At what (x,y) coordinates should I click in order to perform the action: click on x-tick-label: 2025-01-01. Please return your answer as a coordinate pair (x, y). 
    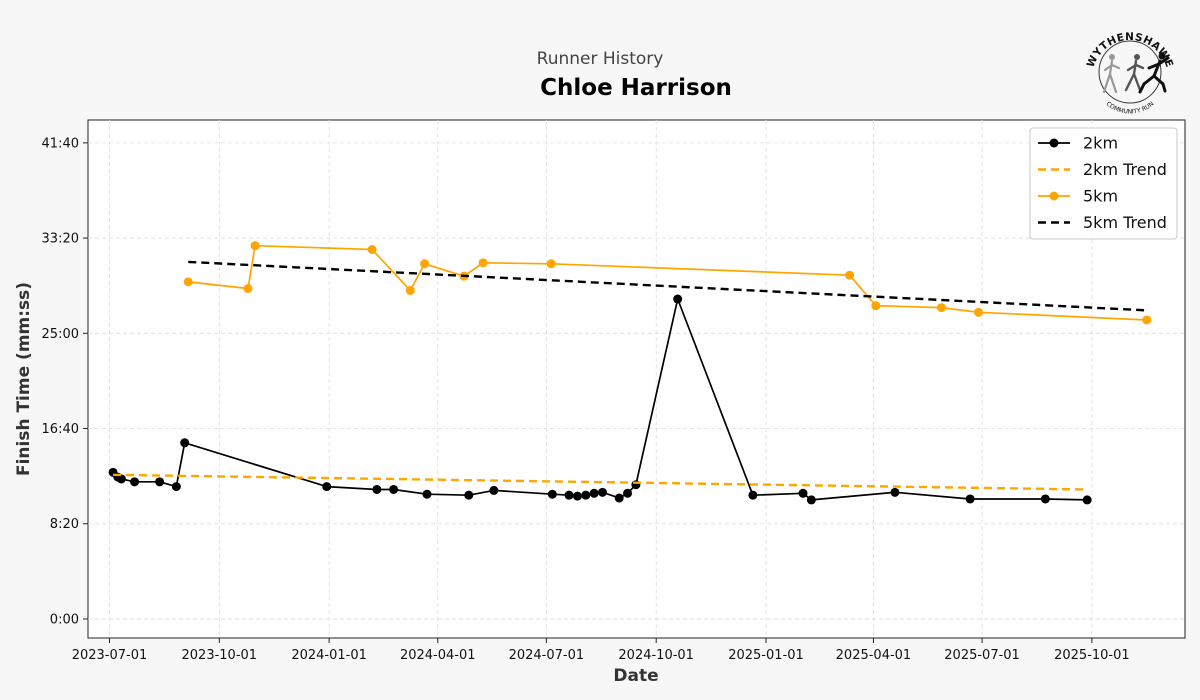
    Looking at the image, I should click on (766, 655).